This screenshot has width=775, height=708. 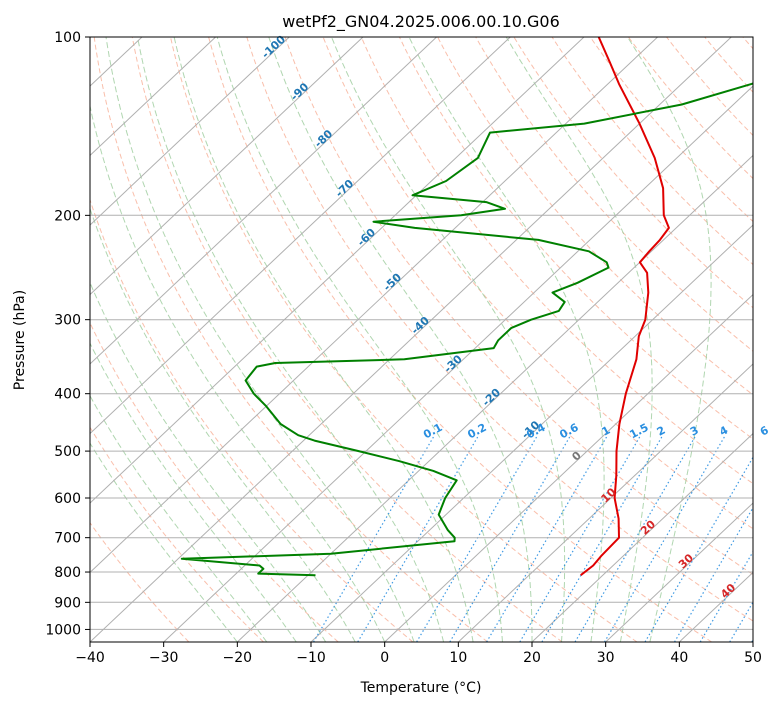 What do you see at coordinates (67, 321) in the screenshot?
I see `y-tick-label: 300` at bounding box center [67, 321].